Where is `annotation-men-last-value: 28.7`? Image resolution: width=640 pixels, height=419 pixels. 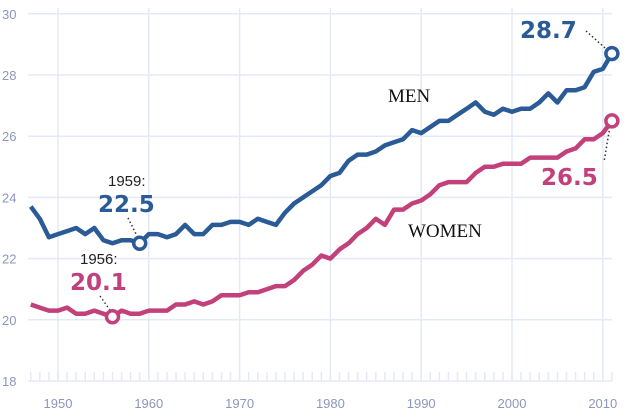 annotation-men-last-value: 28.7 is located at coordinates (548, 31).